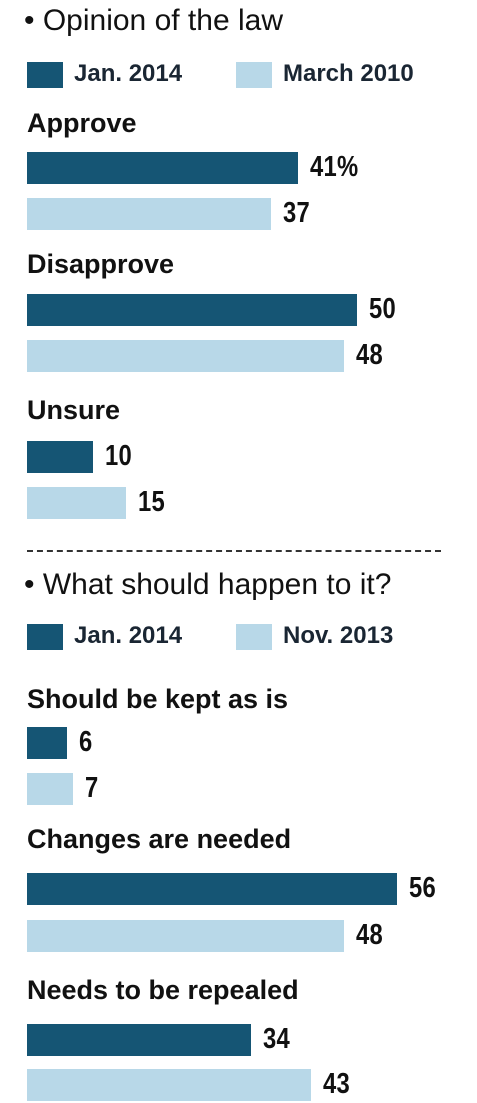 This screenshot has height=1103, width=477. What do you see at coordinates (92, 788) in the screenshot?
I see `value-label-future-0-series-1: 7` at bounding box center [92, 788].